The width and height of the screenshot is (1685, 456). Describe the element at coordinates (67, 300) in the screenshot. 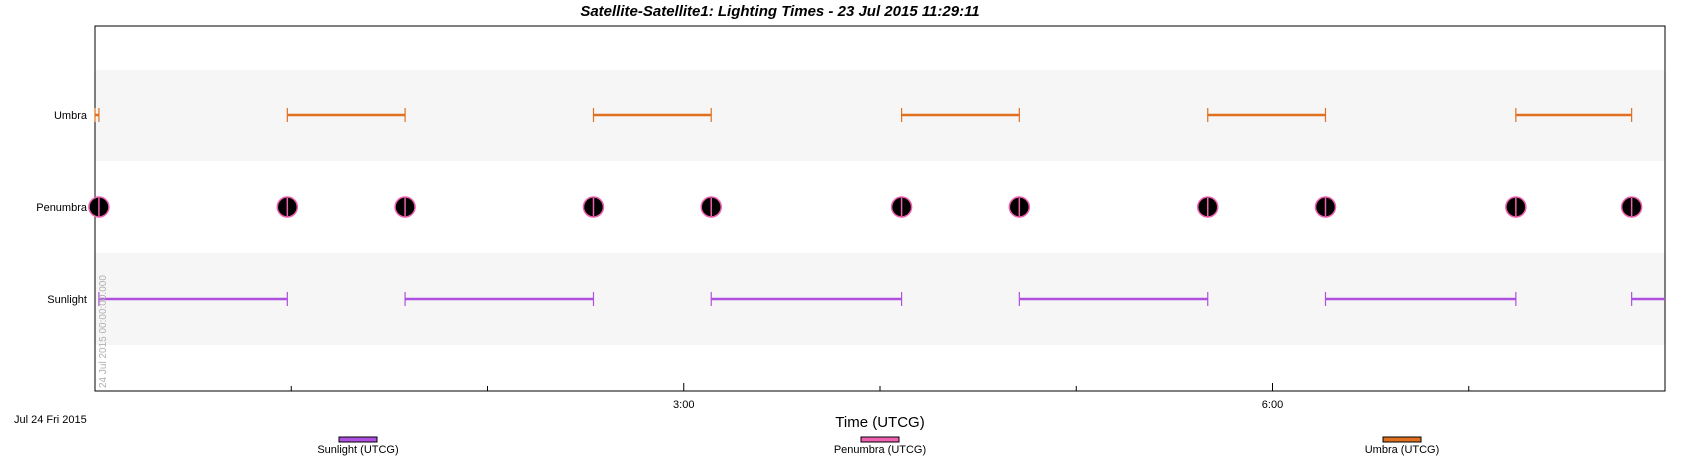

I see `y-label-sunlight: Sunlight` at that location.